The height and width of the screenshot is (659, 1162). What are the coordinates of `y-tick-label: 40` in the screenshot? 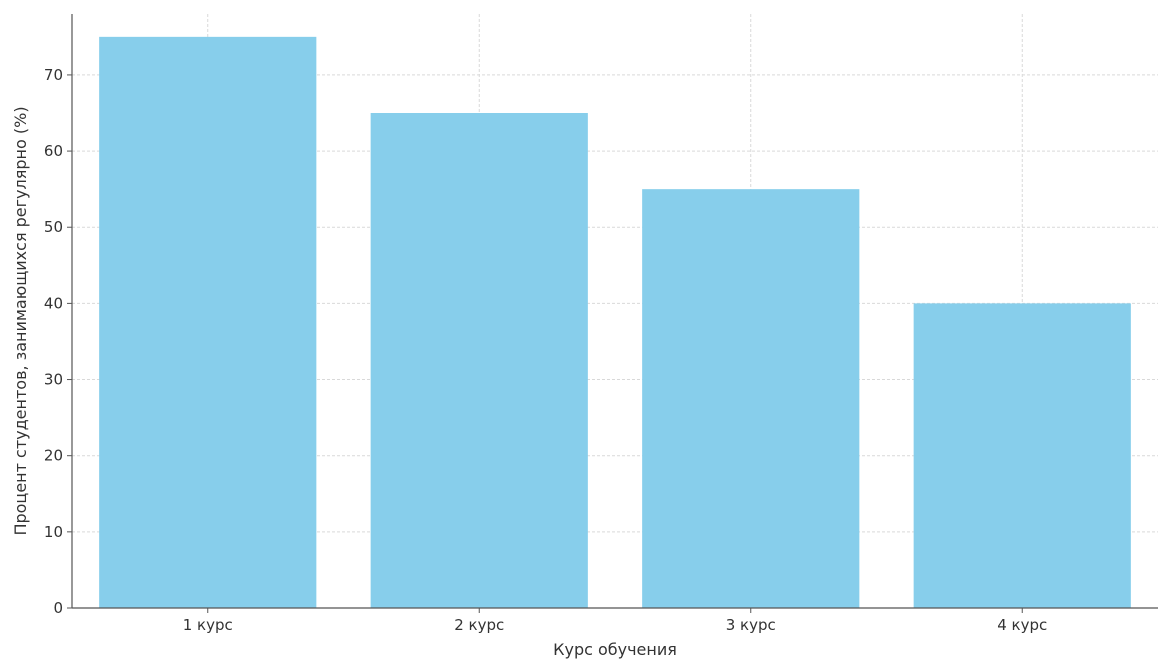 It's located at (53, 303).